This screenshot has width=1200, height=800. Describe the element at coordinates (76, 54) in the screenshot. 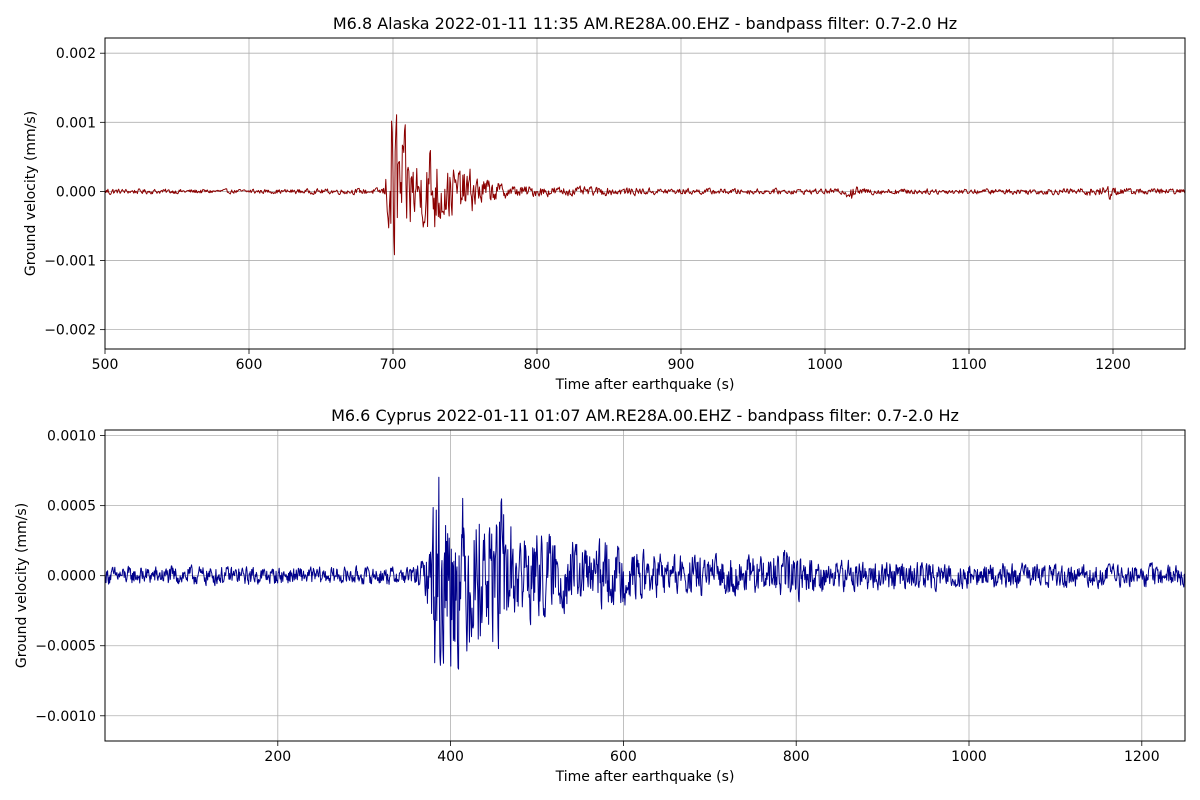

I see `y-tick-label-alaska: 0.002` at that location.